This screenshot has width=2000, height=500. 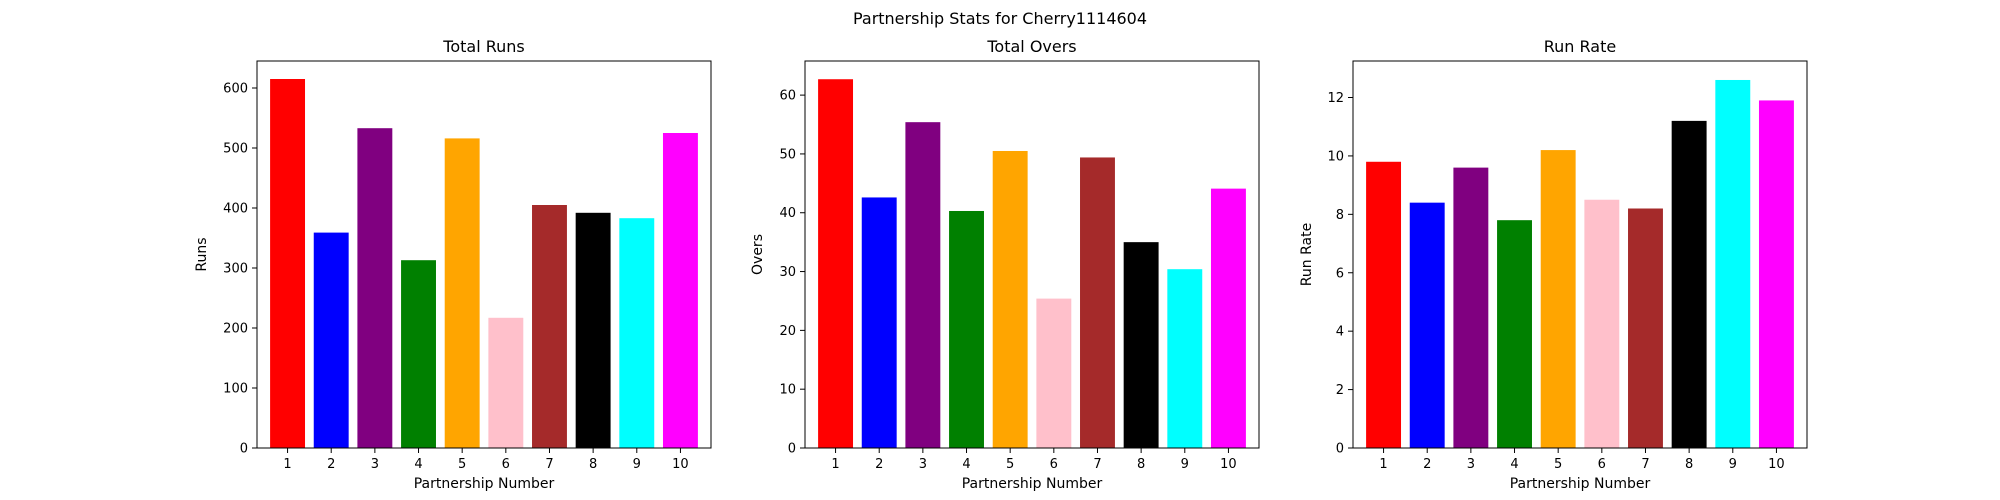 What do you see at coordinates (787, 272) in the screenshot?
I see `y-tick-label: 30` at bounding box center [787, 272].